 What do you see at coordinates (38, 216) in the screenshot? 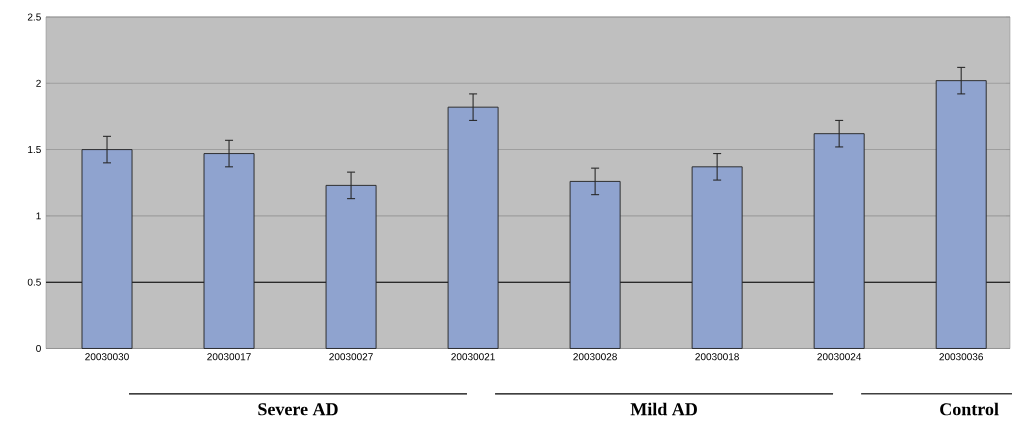
I see `y-tick-label: 1` at bounding box center [38, 216].